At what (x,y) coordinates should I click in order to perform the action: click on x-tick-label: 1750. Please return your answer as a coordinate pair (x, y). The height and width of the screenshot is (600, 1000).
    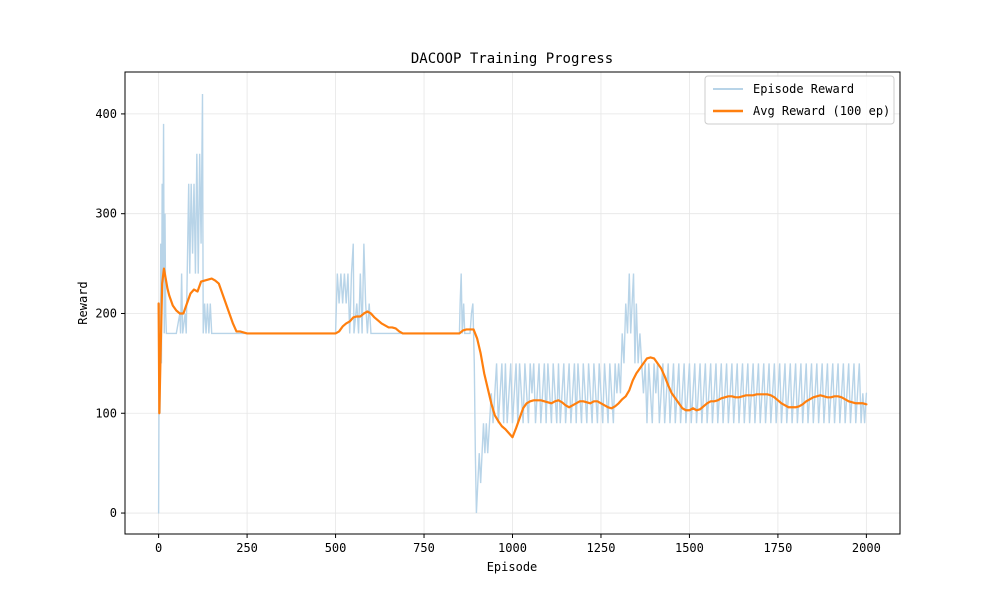
    Looking at the image, I should click on (777, 548).